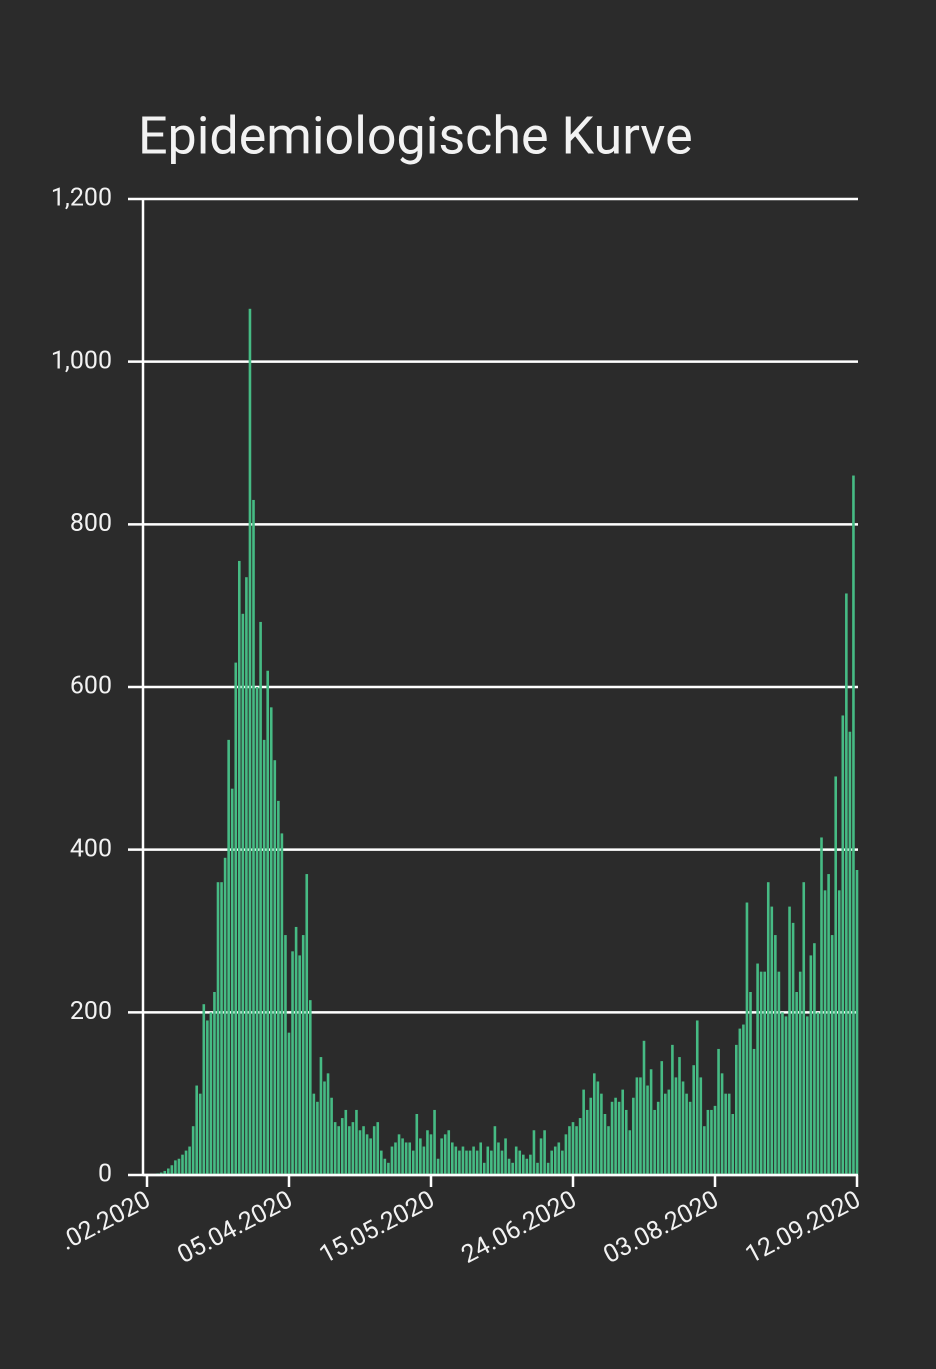  What do you see at coordinates (803, 1227) in the screenshot?
I see `x-tick-label: 12.09.2020` at bounding box center [803, 1227].